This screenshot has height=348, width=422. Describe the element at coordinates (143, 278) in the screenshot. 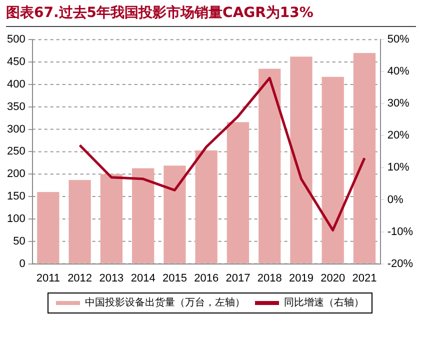

I see `x-tick-label: 2014` at that location.